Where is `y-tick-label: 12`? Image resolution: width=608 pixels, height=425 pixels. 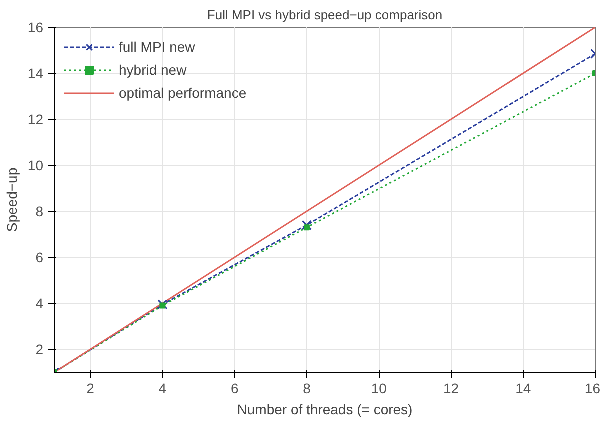
y-tick-label: 12 is located at coordinates (36, 120).